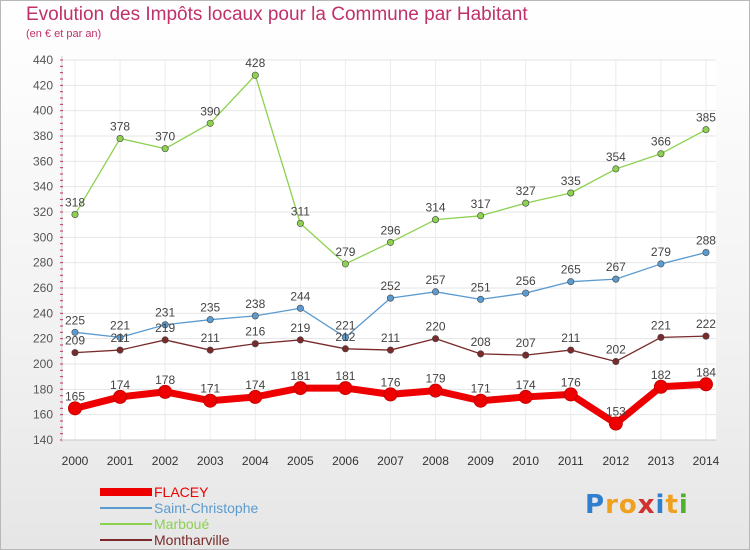  I want to click on data-label: 318, so click(75, 203).